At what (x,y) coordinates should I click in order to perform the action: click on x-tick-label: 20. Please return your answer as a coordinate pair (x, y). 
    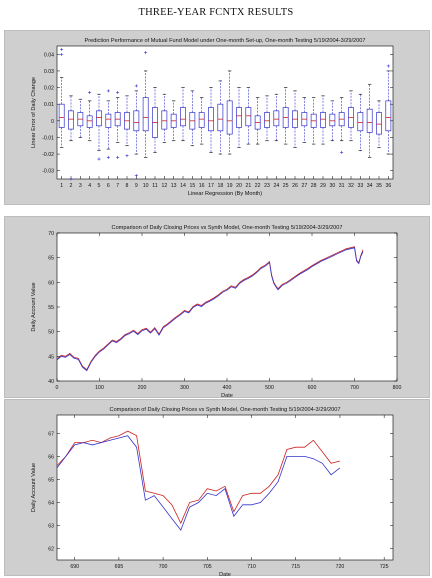
    Looking at the image, I should click on (239, 186).